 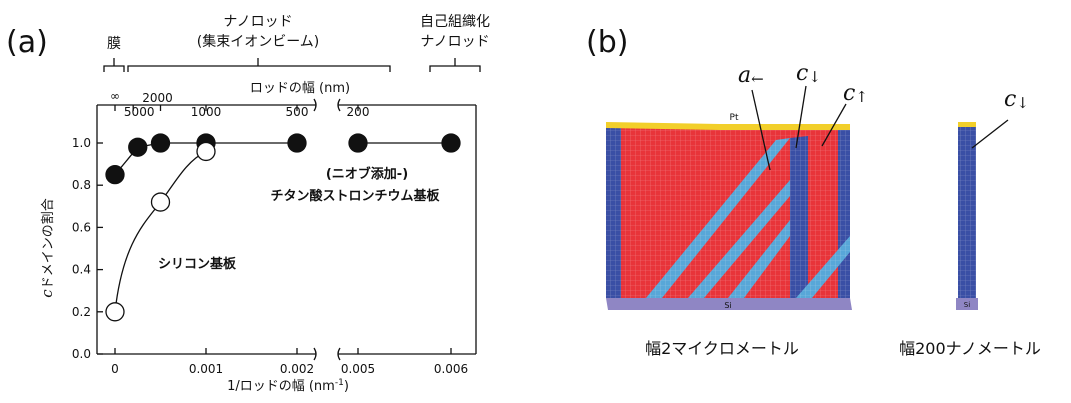 I want to click on caption-right: 幅200ナノメートル, so click(x=970, y=348).